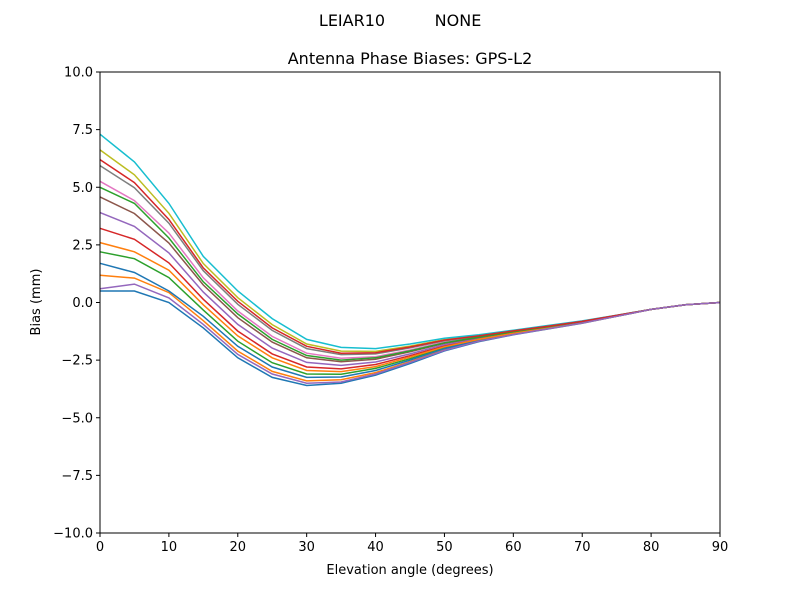 This screenshot has width=800, height=604. What do you see at coordinates (78, 73) in the screenshot?
I see `y-tick-label: 10.0` at bounding box center [78, 73].